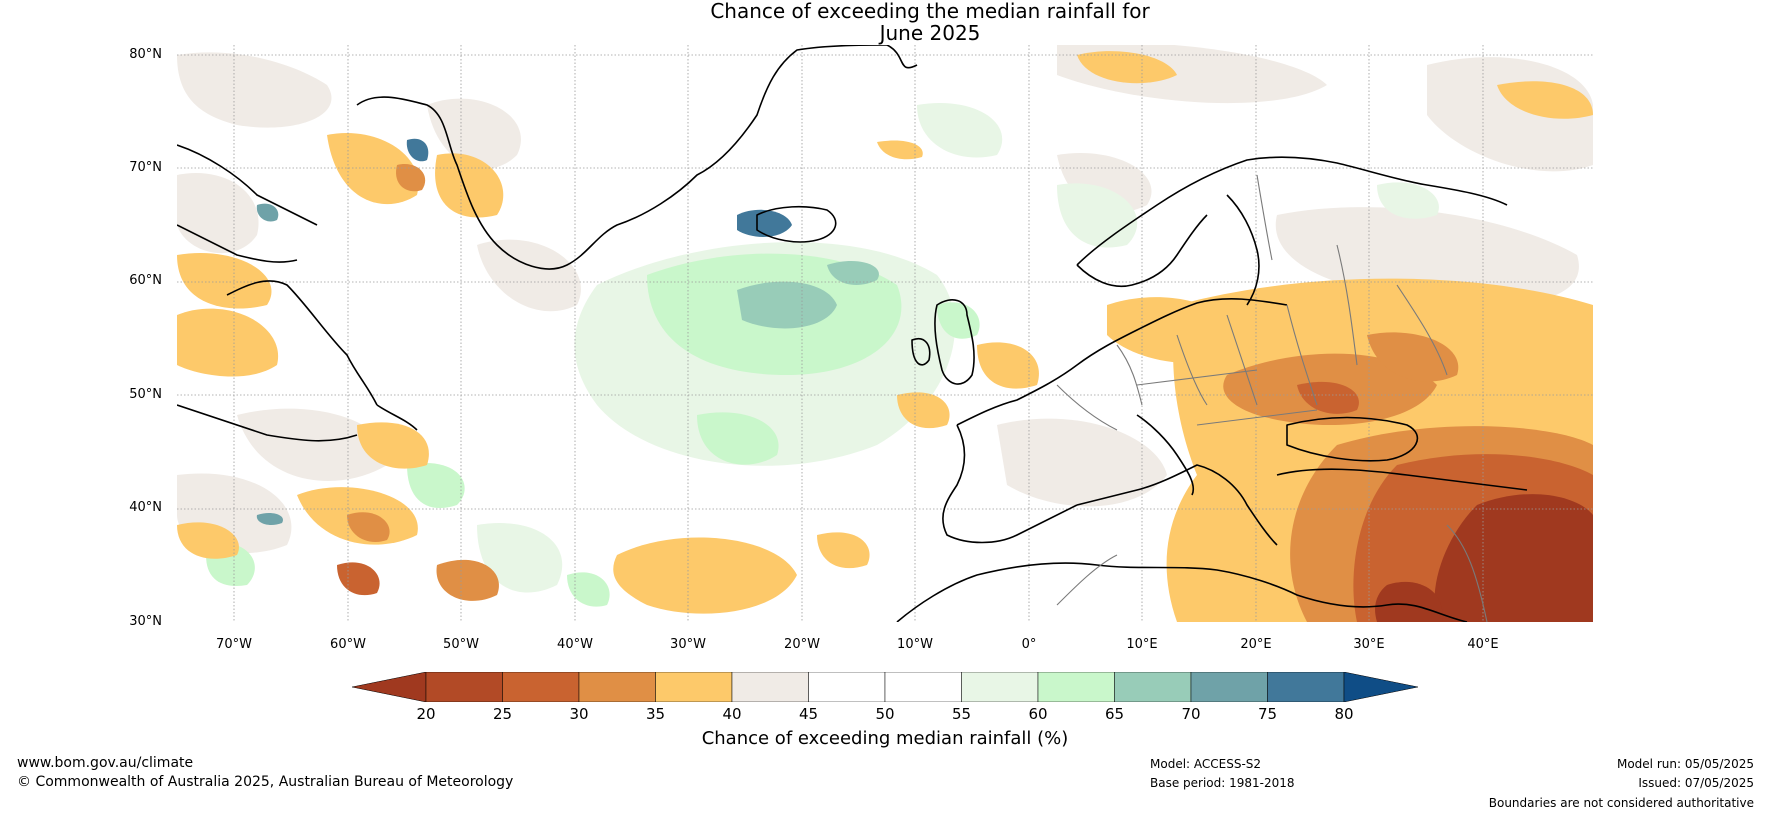 The width and height of the screenshot is (1770, 816). Describe the element at coordinates (808, 714) in the screenshot. I see `colorbar-tick-label: 45` at that location.